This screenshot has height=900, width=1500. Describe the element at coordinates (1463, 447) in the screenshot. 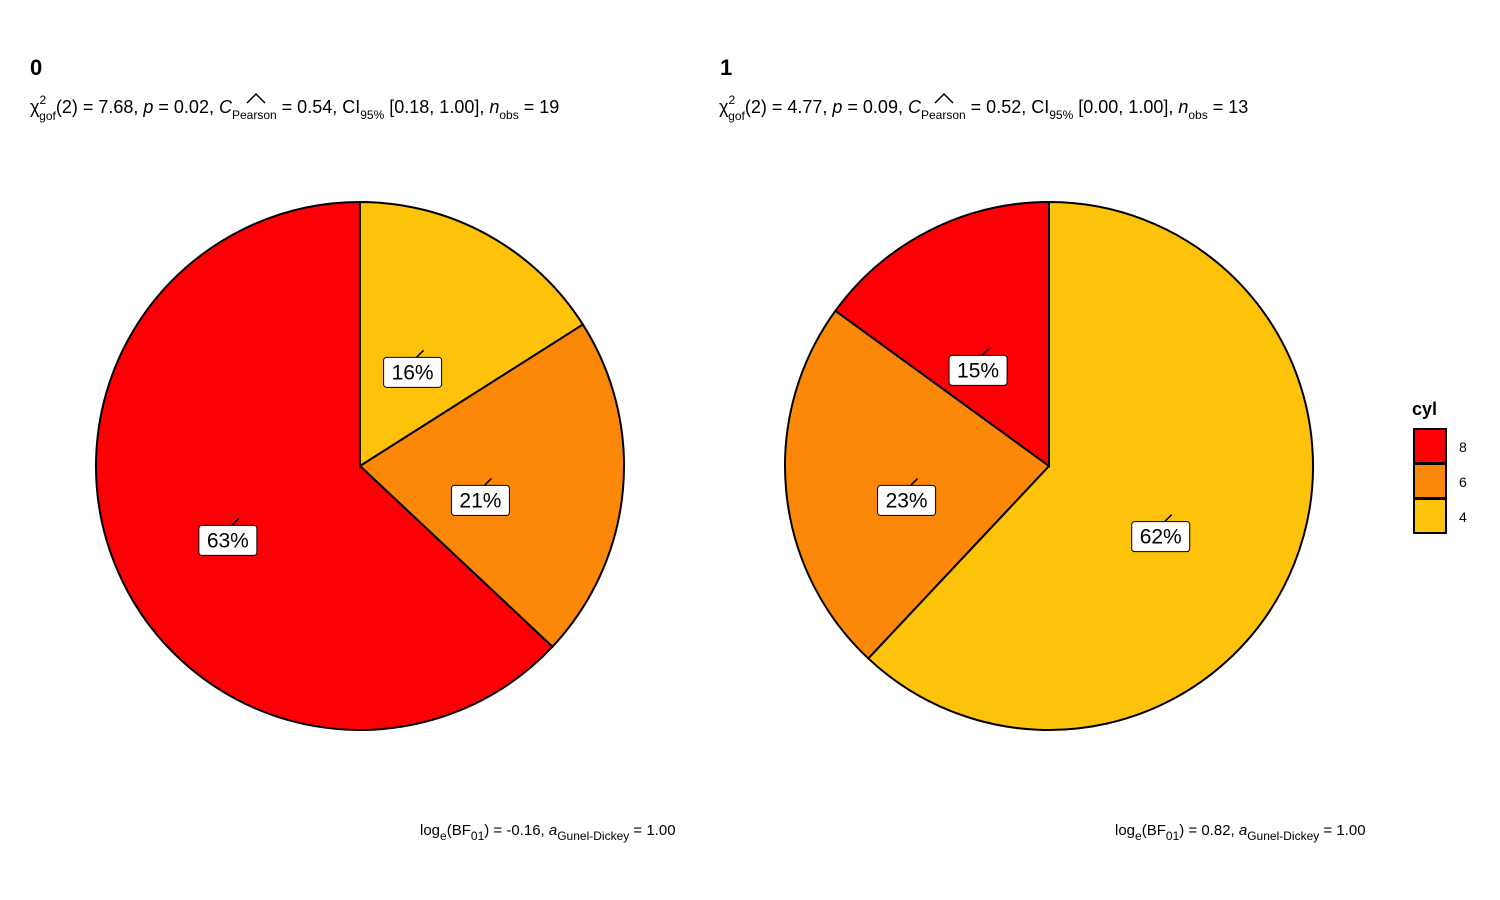

I see `legend-label-8: 8` at that location.